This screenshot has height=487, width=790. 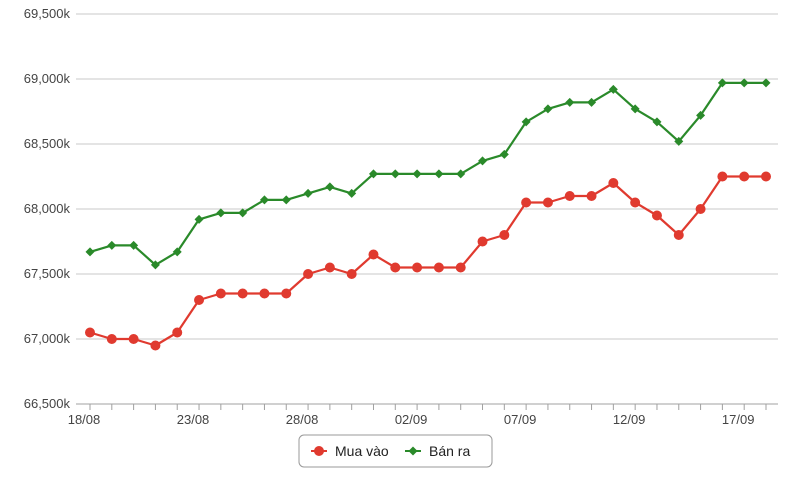 What do you see at coordinates (47, 13) in the screenshot?
I see `y-tick-label: 69,500k` at bounding box center [47, 13].